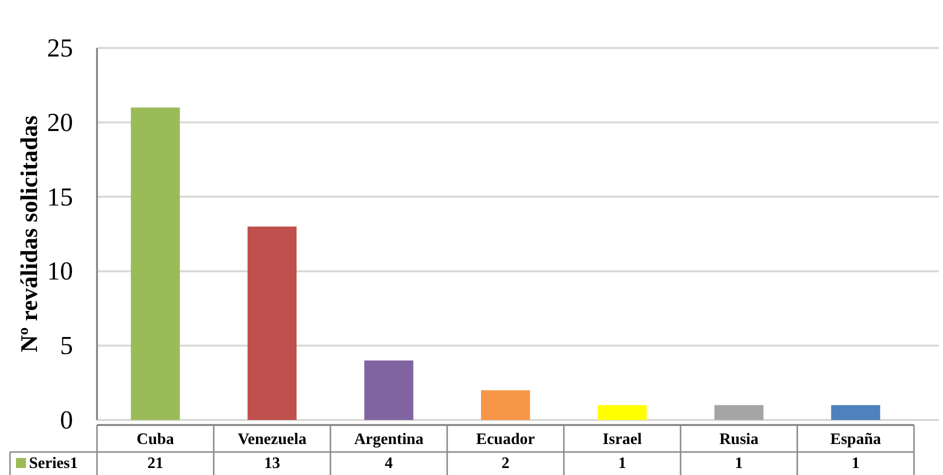 The width and height of the screenshot is (943, 475). What do you see at coordinates (389, 439) in the screenshot?
I see `x-tick-label: Argentina` at bounding box center [389, 439].